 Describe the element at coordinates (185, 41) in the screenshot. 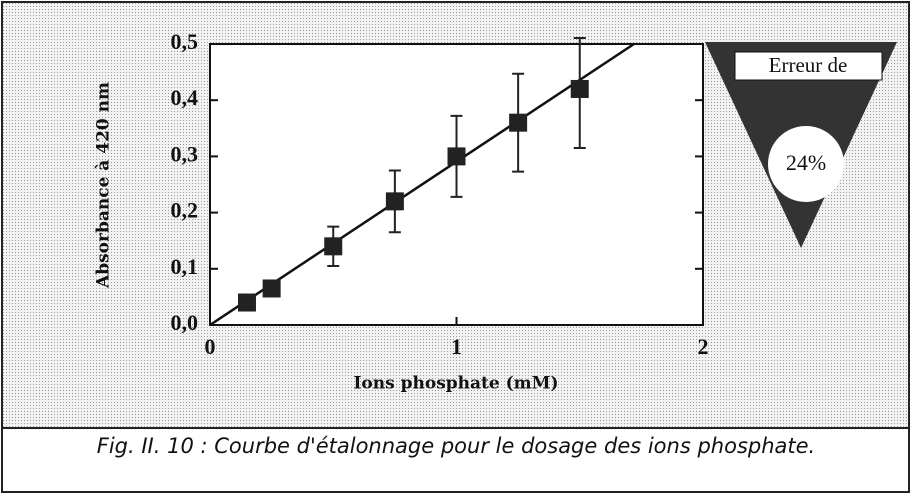

I see `y-tick-label: 0,5` at that location.